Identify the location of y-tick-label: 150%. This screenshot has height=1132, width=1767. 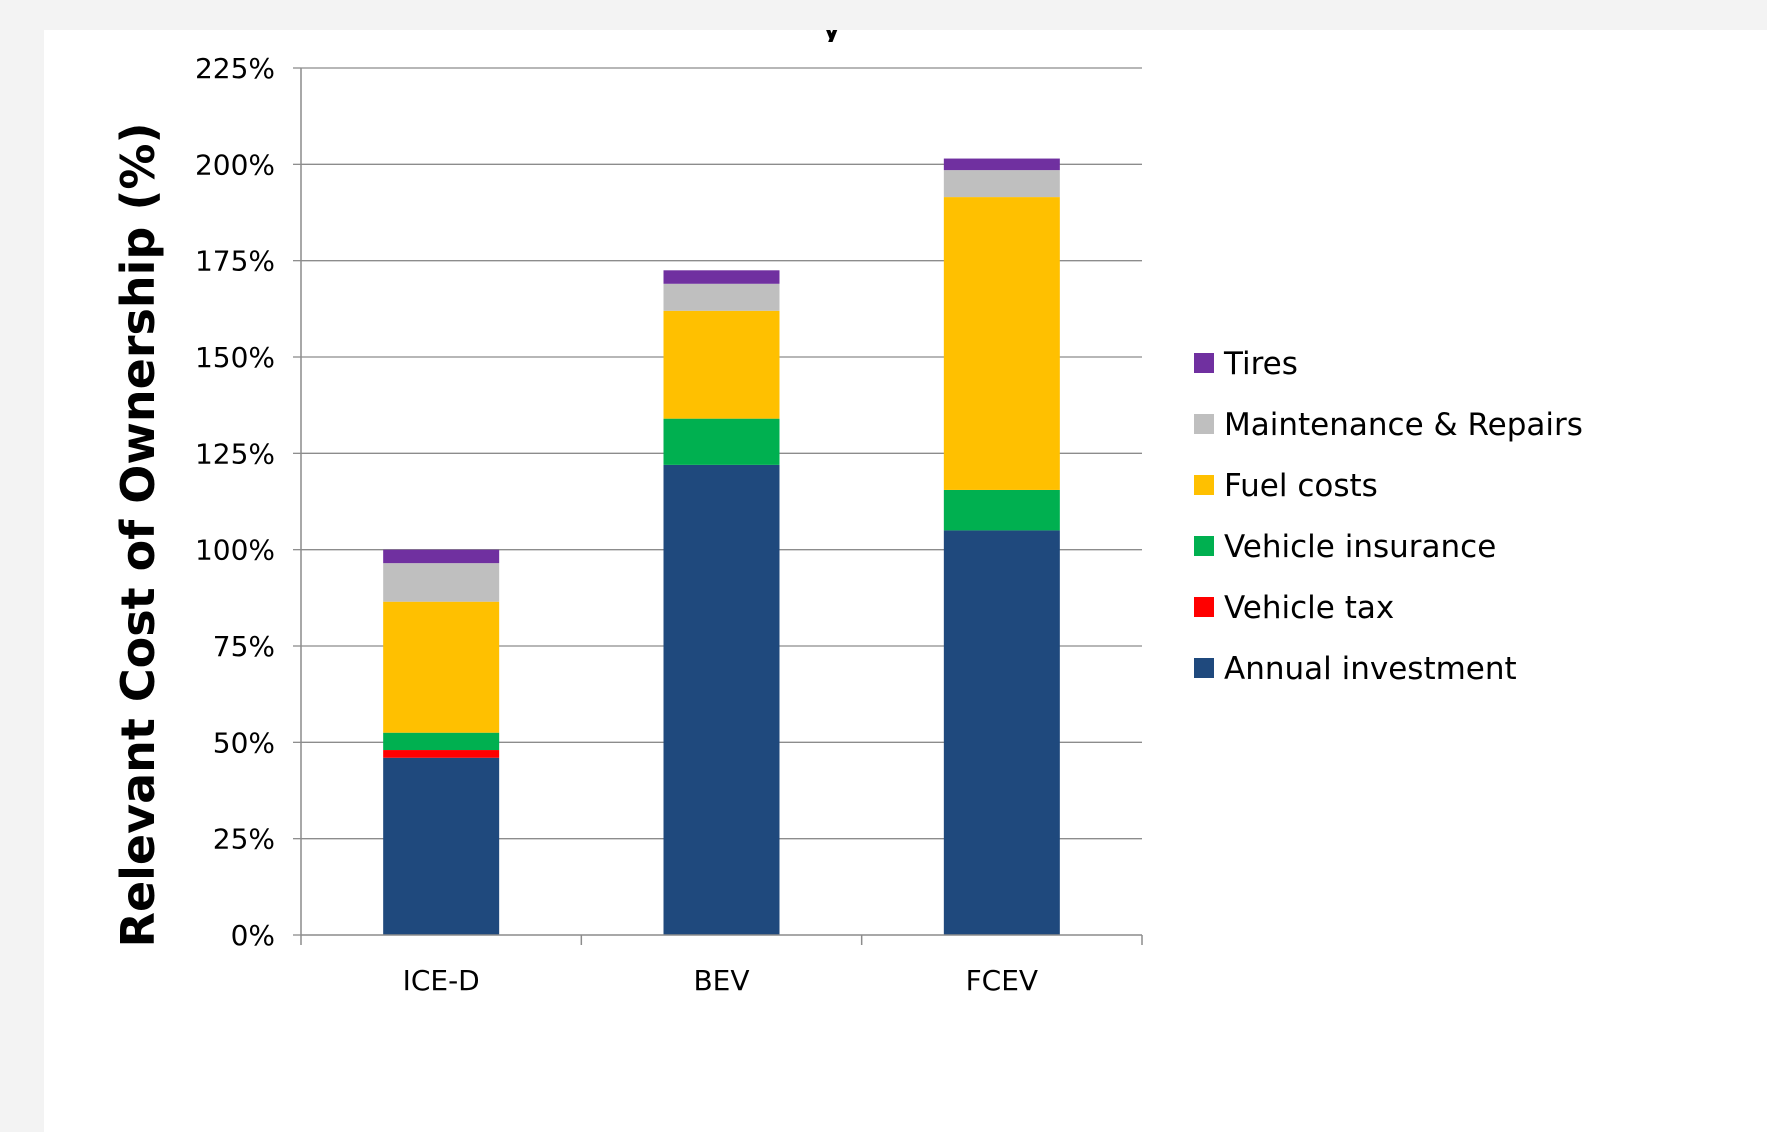
(235, 357).